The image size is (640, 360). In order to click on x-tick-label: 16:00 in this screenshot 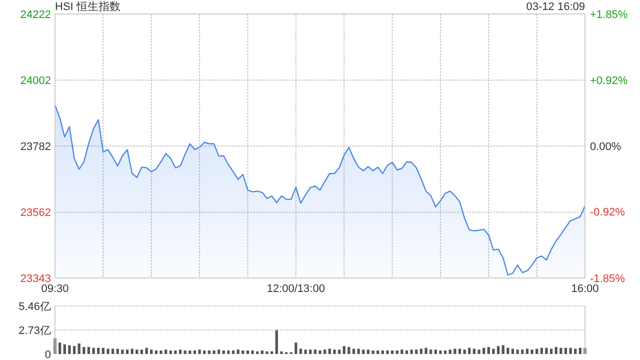, I will do `click(585, 289)`.